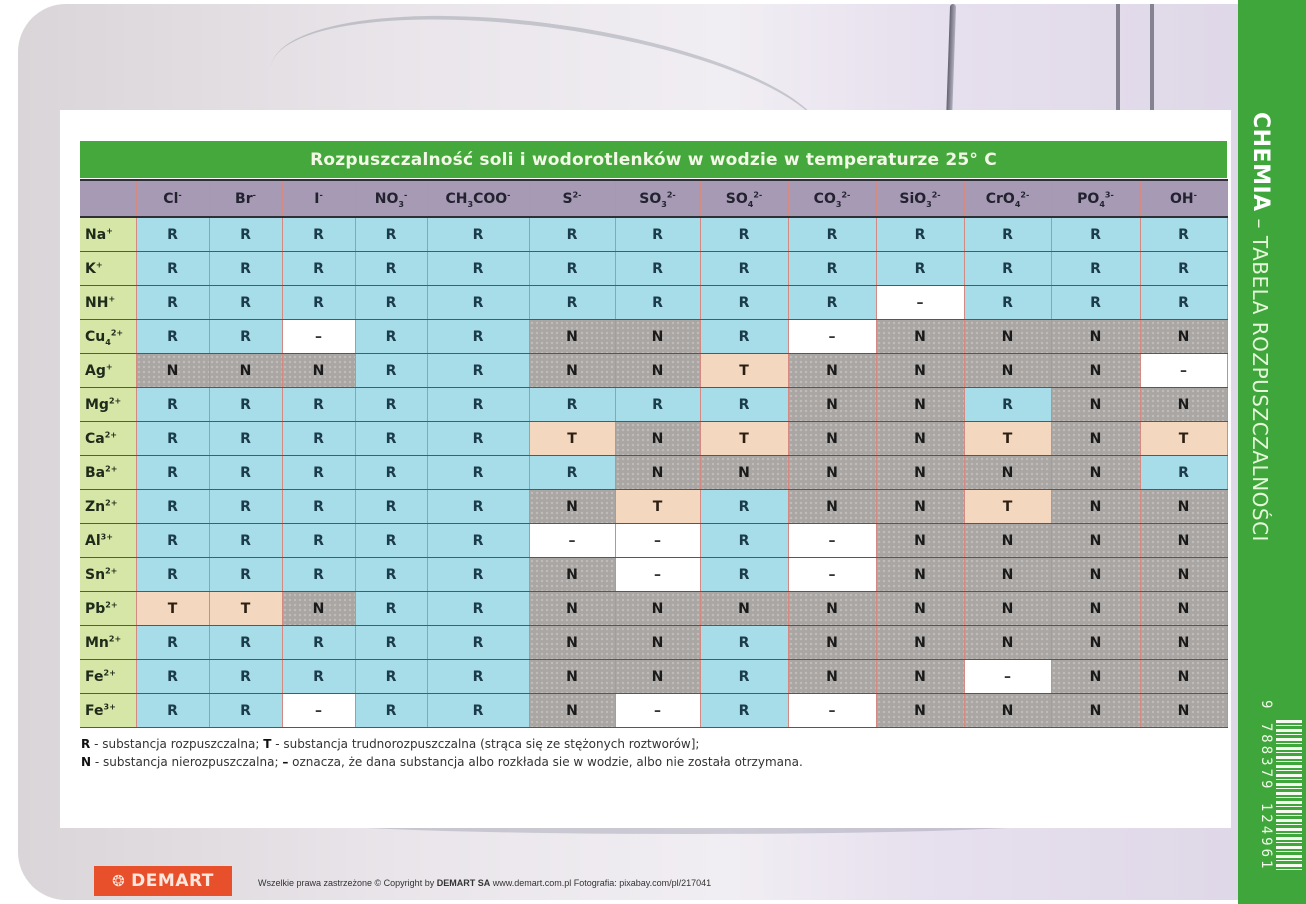 The image size is (1306, 904). What do you see at coordinates (1135, 64) in the screenshot?
I see `background-photo-flask-neck` at bounding box center [1135, 64].